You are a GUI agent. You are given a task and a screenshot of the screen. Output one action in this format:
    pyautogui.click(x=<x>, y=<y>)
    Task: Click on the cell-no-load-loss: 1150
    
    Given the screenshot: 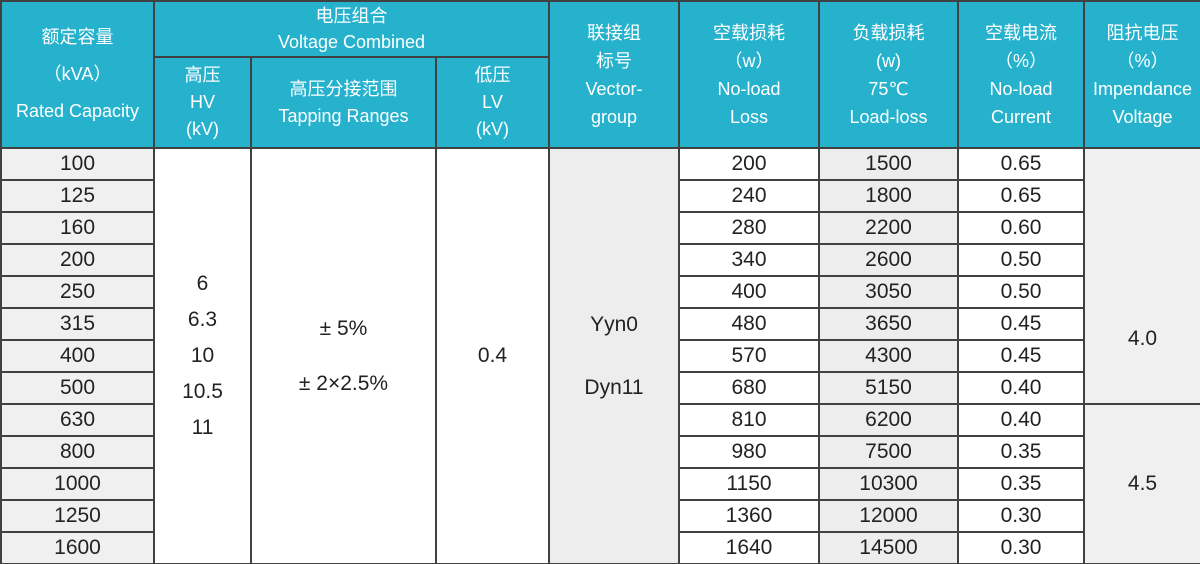 What is the action you would take?
    pyautogui.click(x=749, y=484)
    